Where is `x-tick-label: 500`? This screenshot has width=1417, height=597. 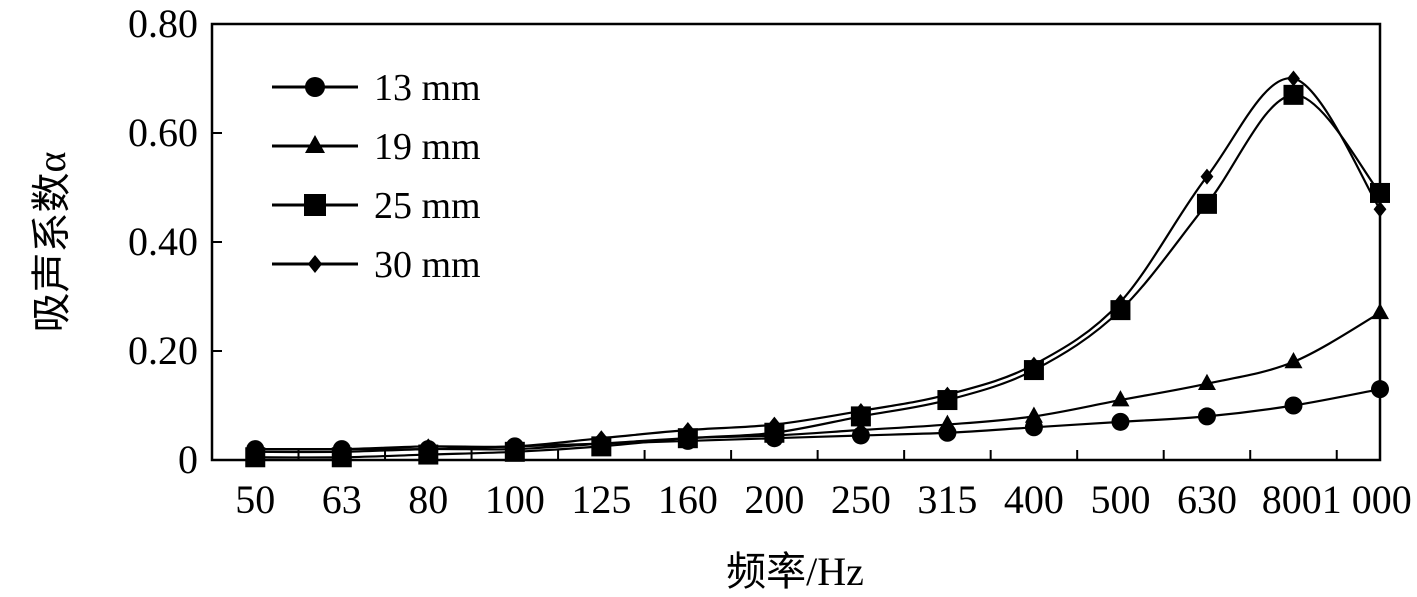 x-tick-label: 500 is located at coordinates (1120, 499).